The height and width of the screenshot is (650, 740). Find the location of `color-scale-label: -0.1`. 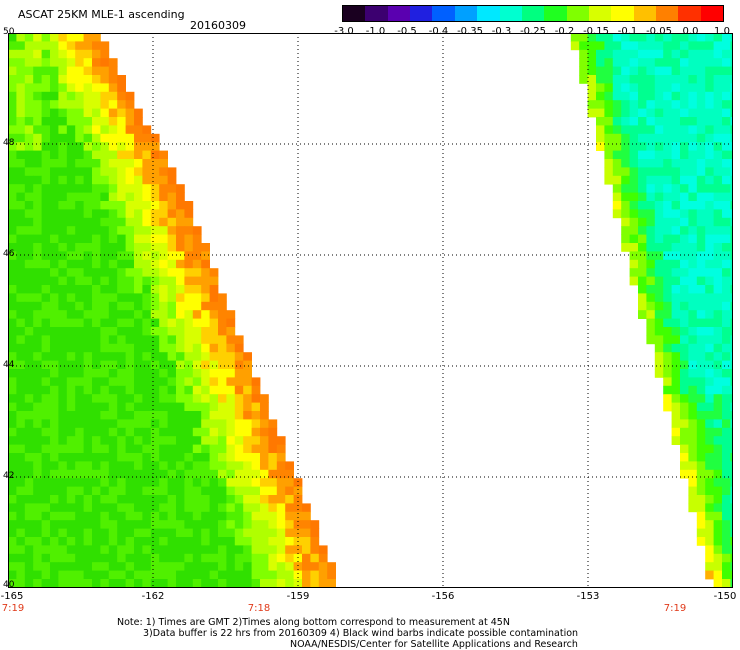

color-scale-label: -0.1 is located at coordinates (627, 31).